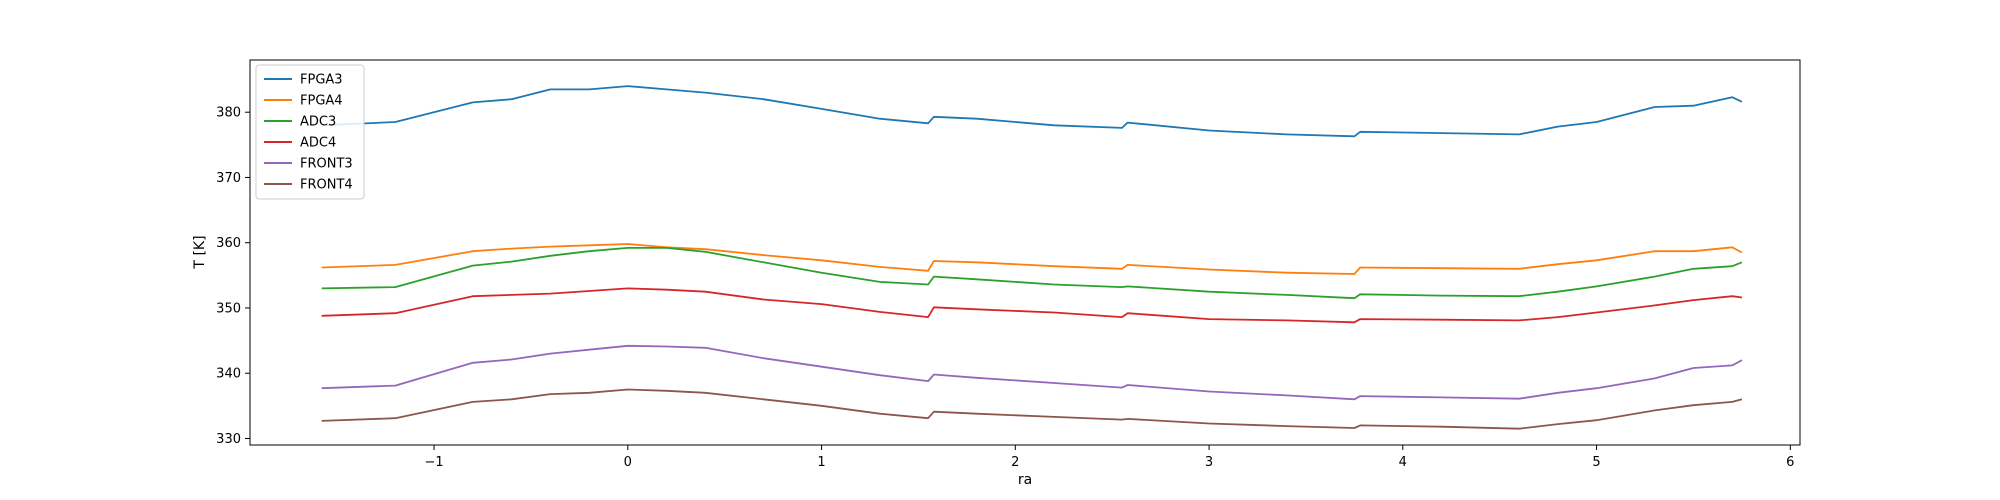 This screenshot has width=2000, height=500. Describe the element at coordinates (1032, 305) in the screenshot. I see `series-line-adc4` at that location.